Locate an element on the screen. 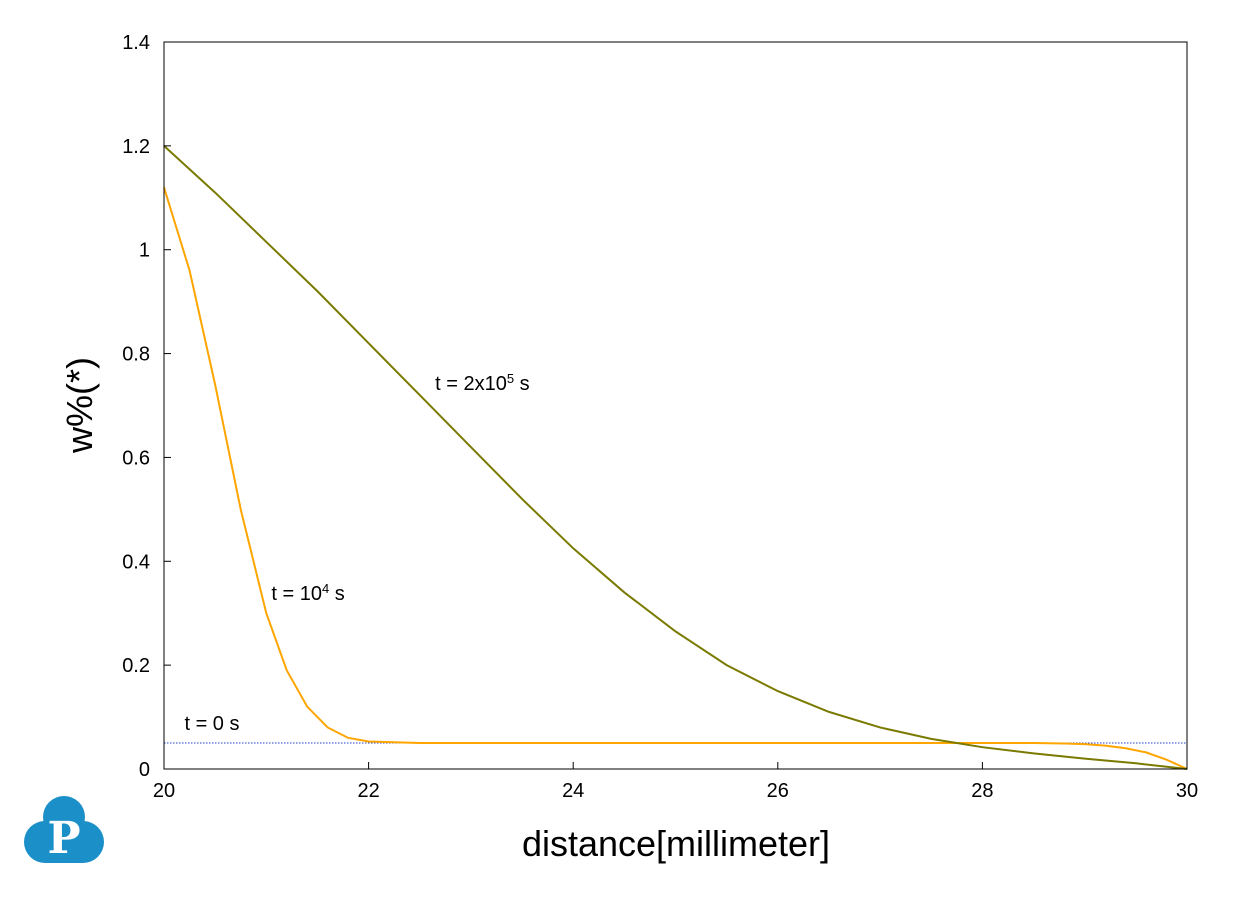  y-tick-label: 0.6 is located at coordinates (136, 458).